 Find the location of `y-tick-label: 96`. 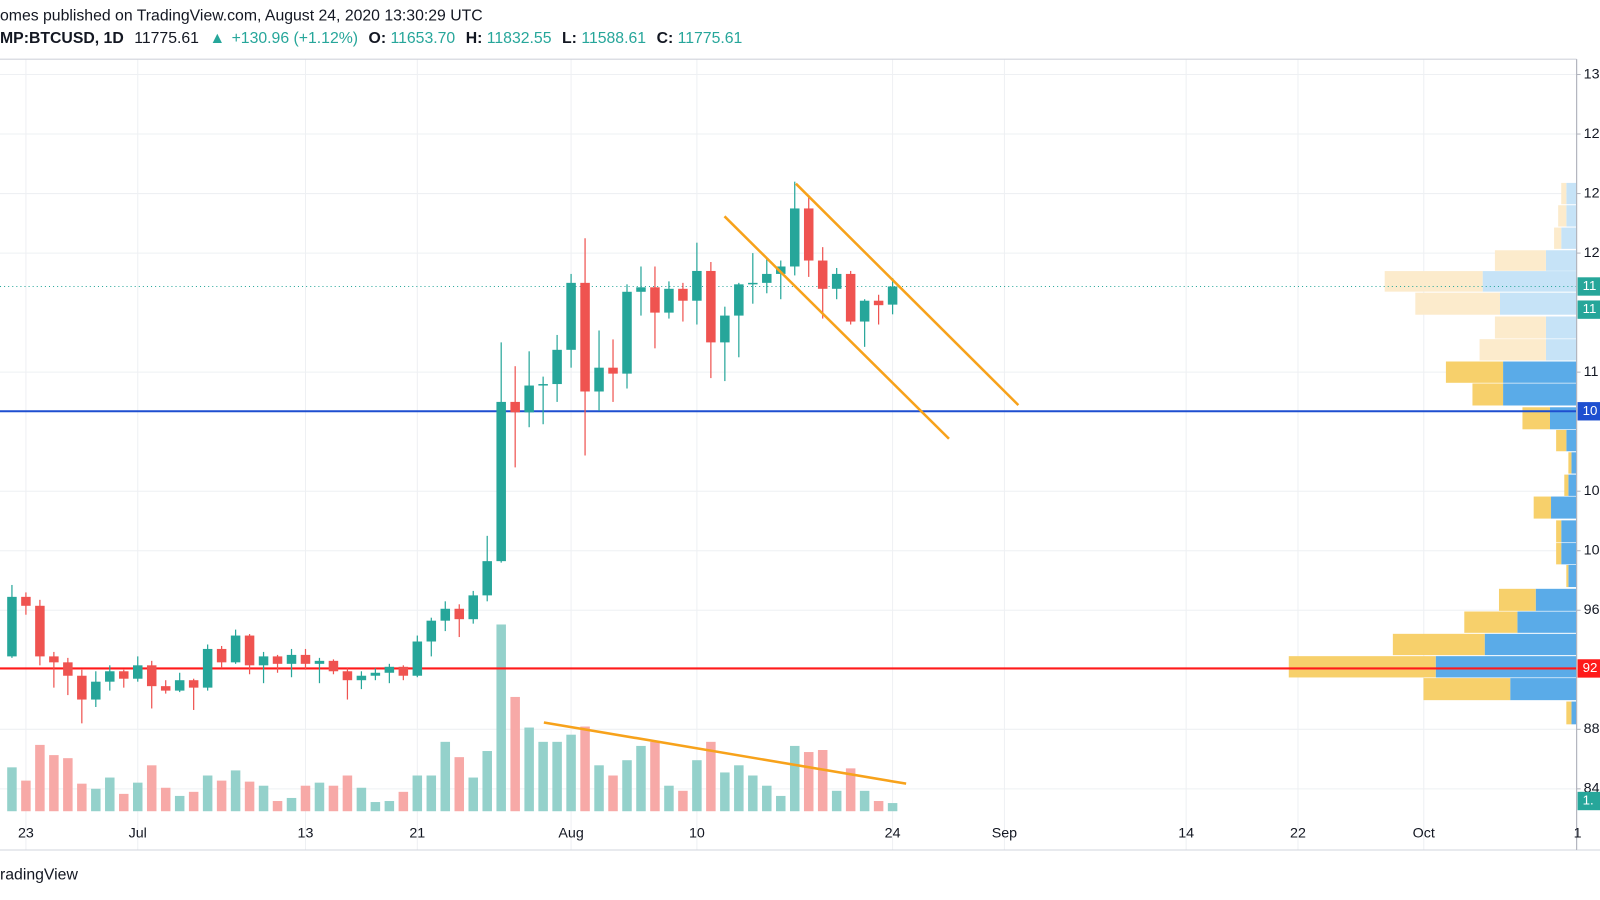

y-tick-label: 96 is located at coordinates (1592, 610).